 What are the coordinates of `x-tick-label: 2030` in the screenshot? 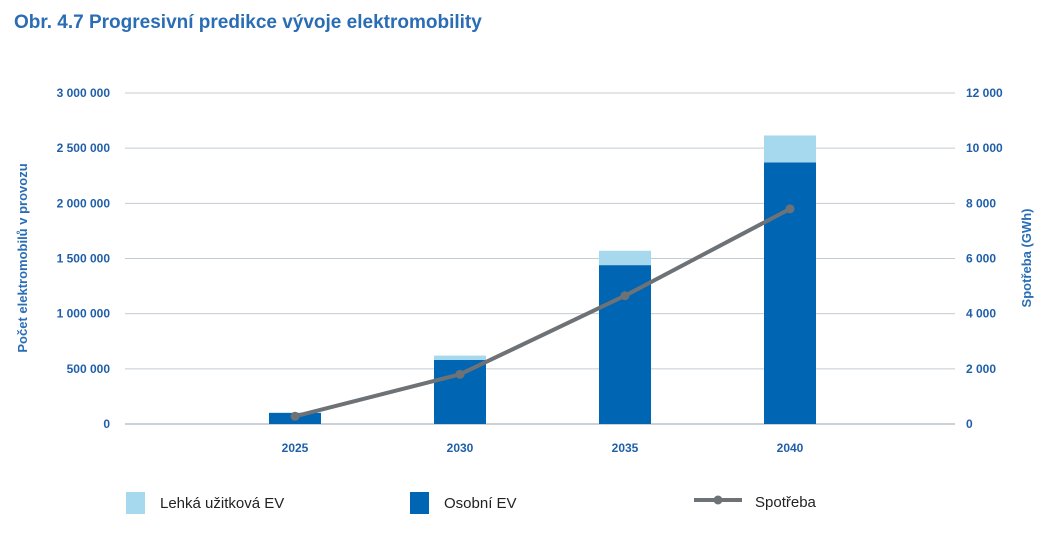 It's located at (460, 448).